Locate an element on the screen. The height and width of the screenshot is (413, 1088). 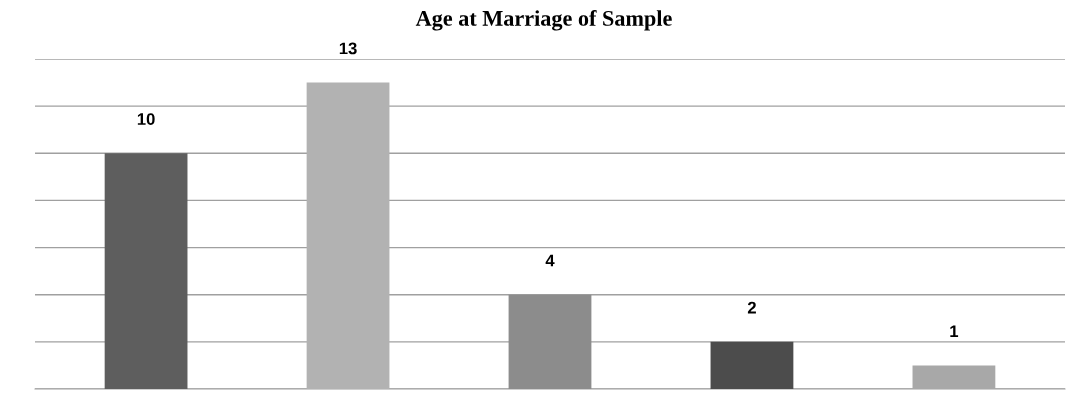
data-label: 4 is located at coordinates (550, 260).